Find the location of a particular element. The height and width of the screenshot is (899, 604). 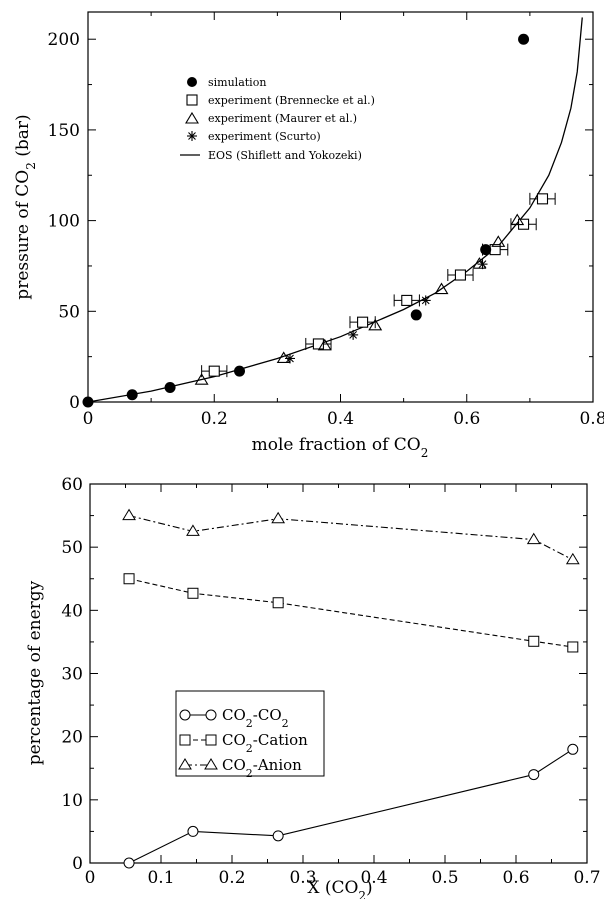

series-co2-cation-line is located at coordinates (350, 613).